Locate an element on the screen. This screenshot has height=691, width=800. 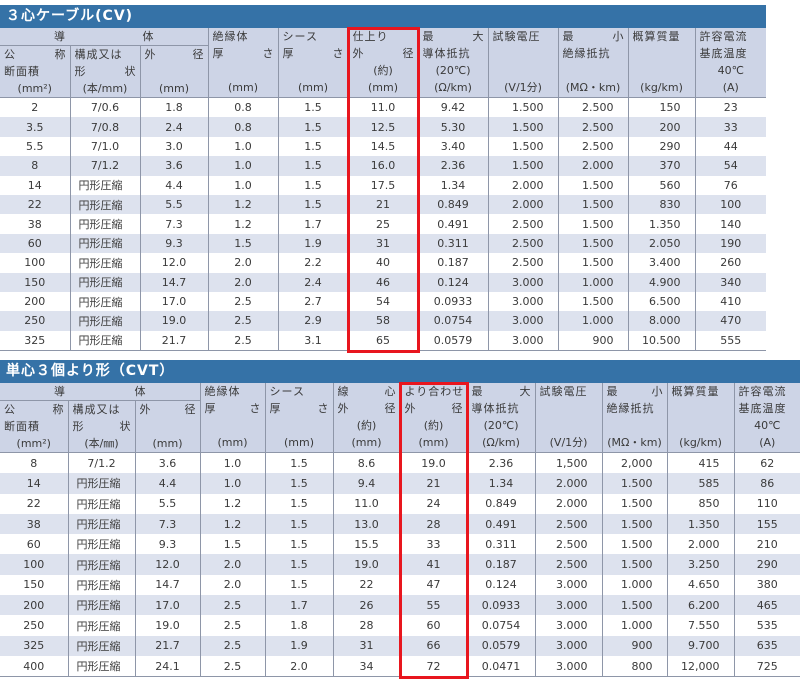
table-cell: 1.2 is located at coordinates (232, 524).